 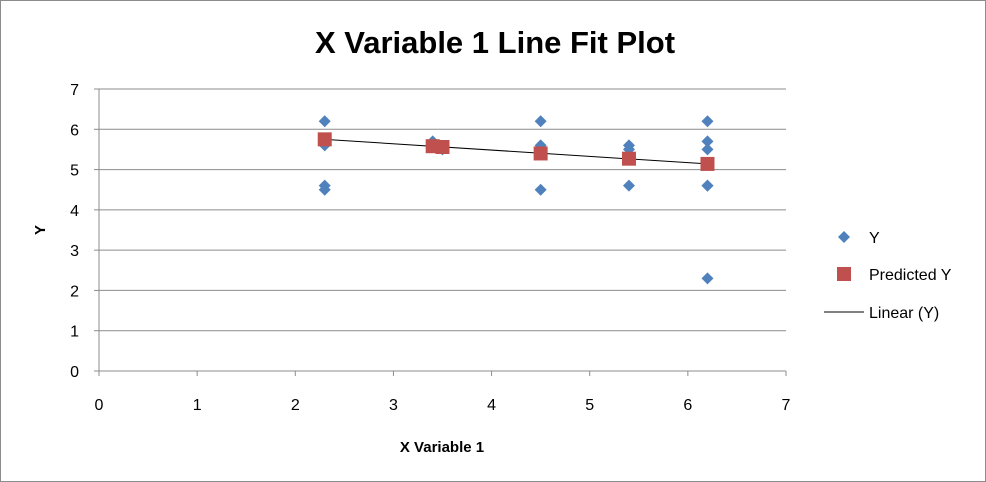 What do you see at coordinates (589, 405) in the screenshot?
I see `x-tick-label: 5` at bounding box center [589, 405].